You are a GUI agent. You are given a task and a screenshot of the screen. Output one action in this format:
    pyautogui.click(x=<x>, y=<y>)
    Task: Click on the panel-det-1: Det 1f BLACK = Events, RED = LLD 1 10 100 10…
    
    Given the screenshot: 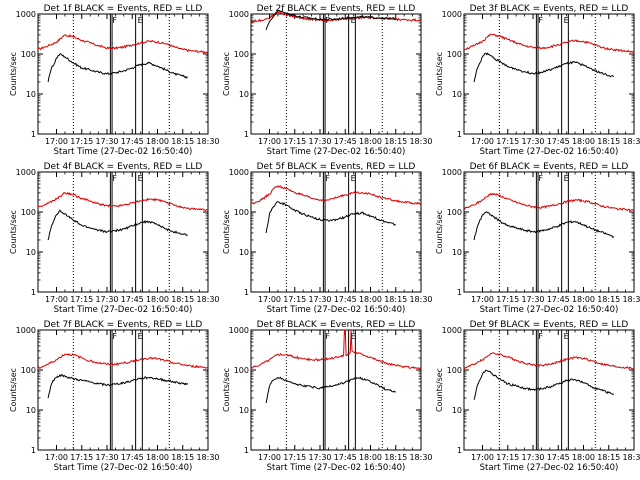 What is the action you would take?
    pyautogui.click(x=114, y=80)
    